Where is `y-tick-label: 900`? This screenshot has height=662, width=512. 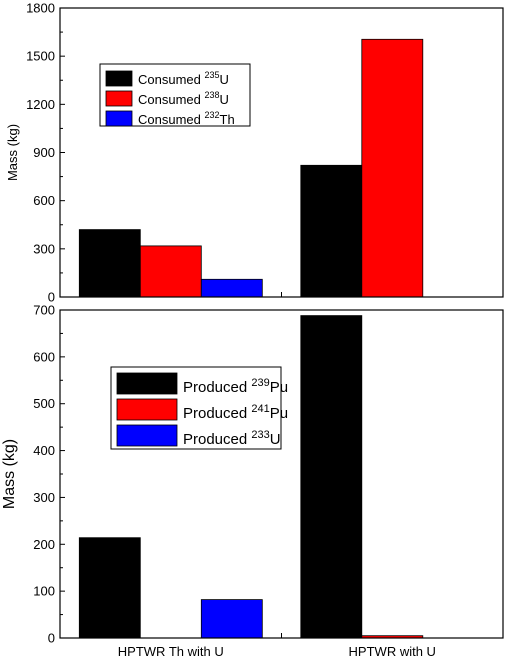 y-tick-label: 900 is located at coordinates (44, 152).